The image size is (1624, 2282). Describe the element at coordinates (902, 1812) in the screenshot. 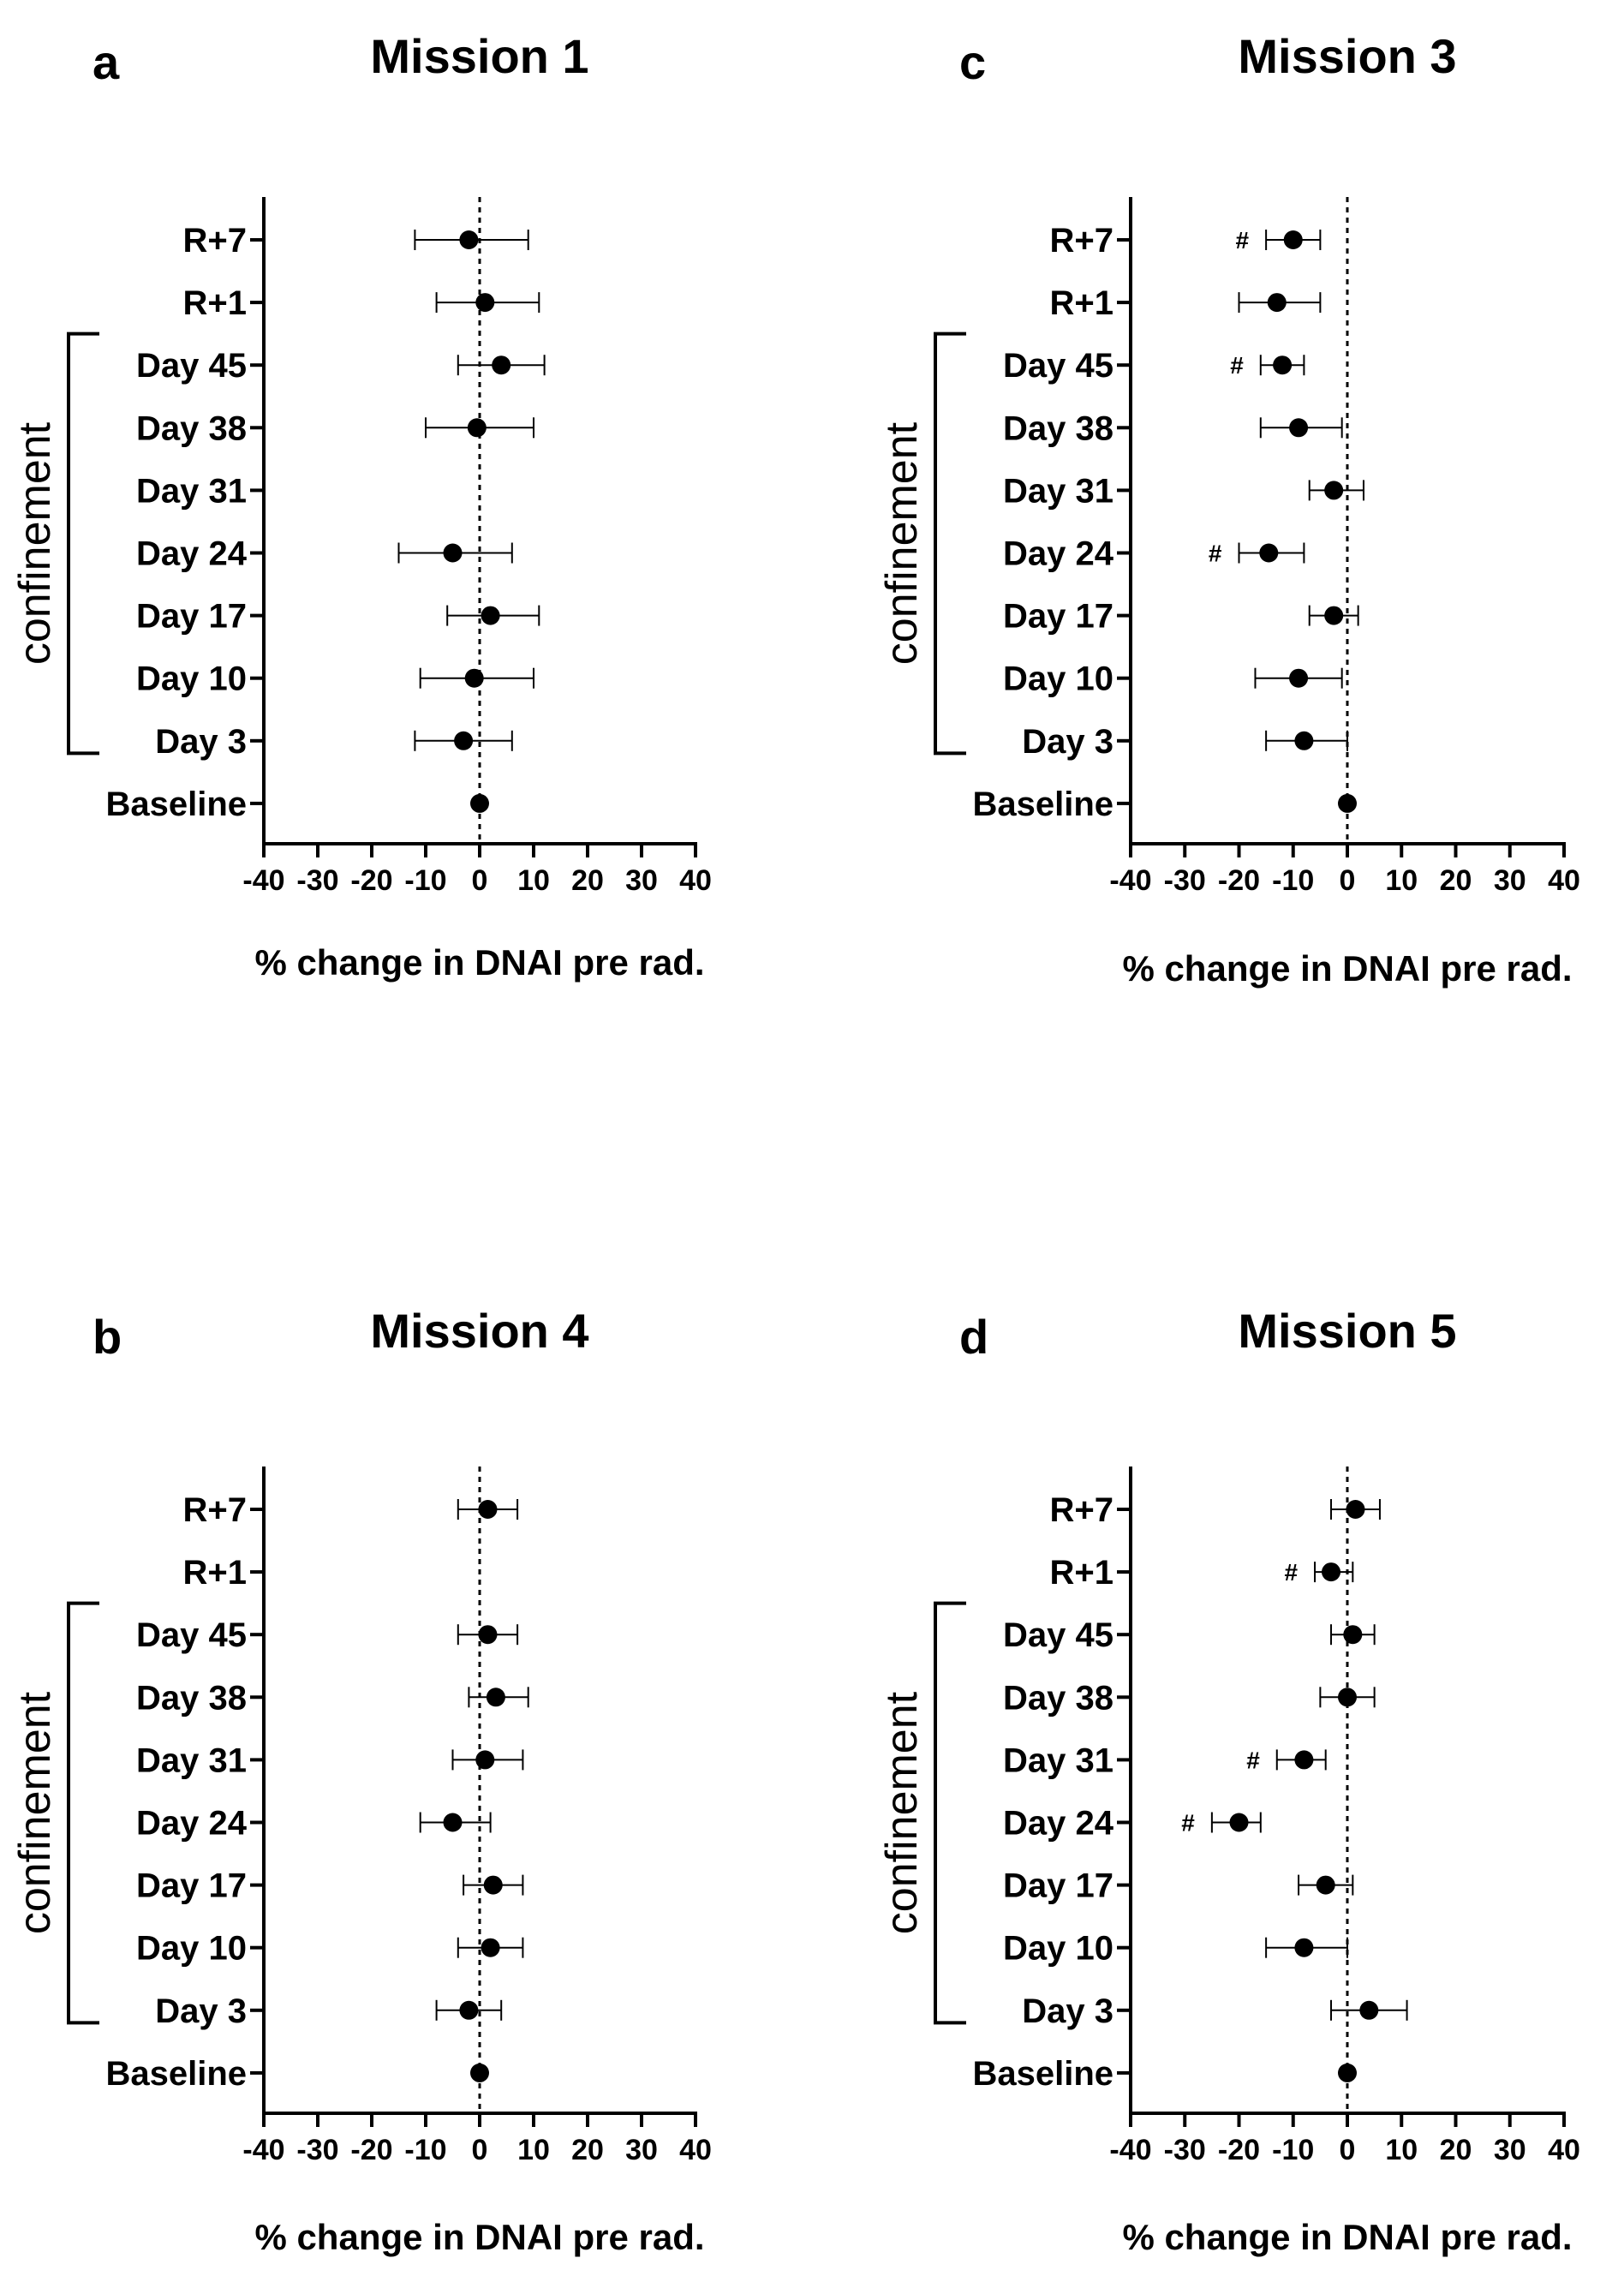

I see `confinement-label: confinement` at that location.